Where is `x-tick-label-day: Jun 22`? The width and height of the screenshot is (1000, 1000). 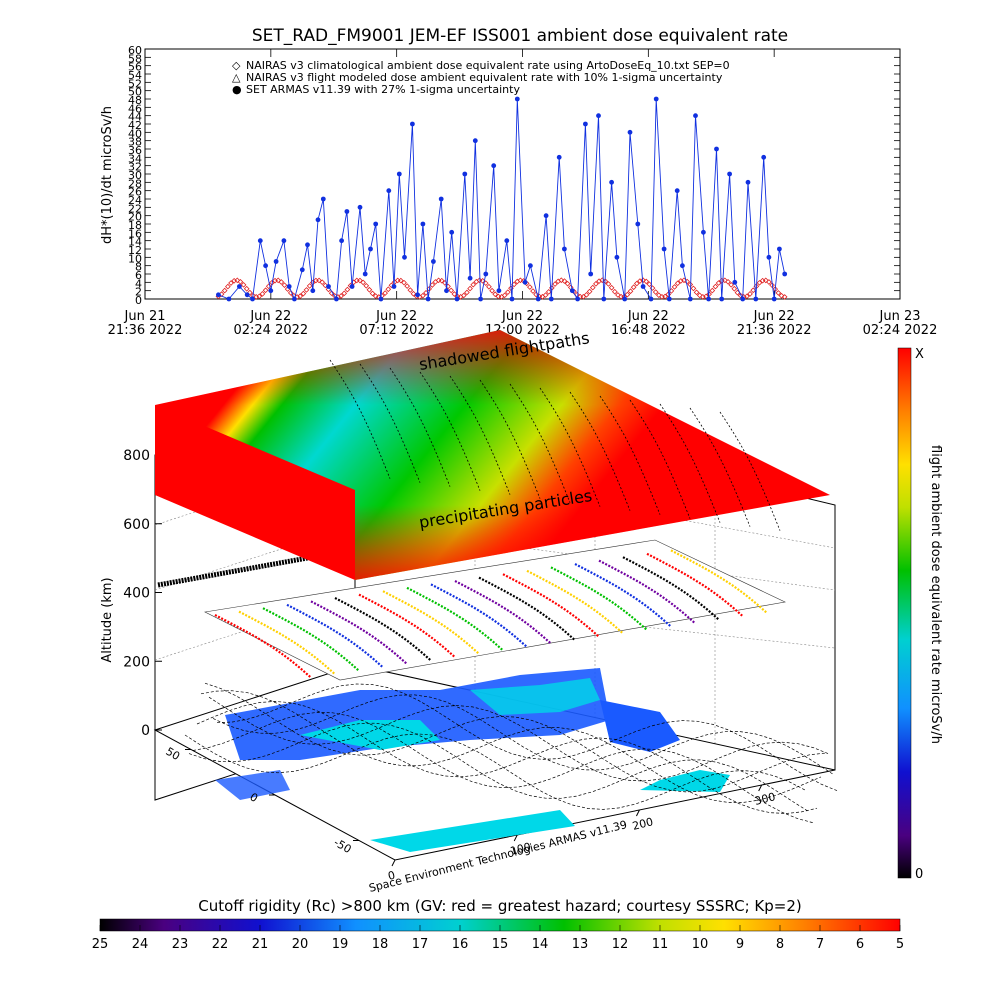 x-tick-label-day: Jun 22 is located at coordinates (270, 316).